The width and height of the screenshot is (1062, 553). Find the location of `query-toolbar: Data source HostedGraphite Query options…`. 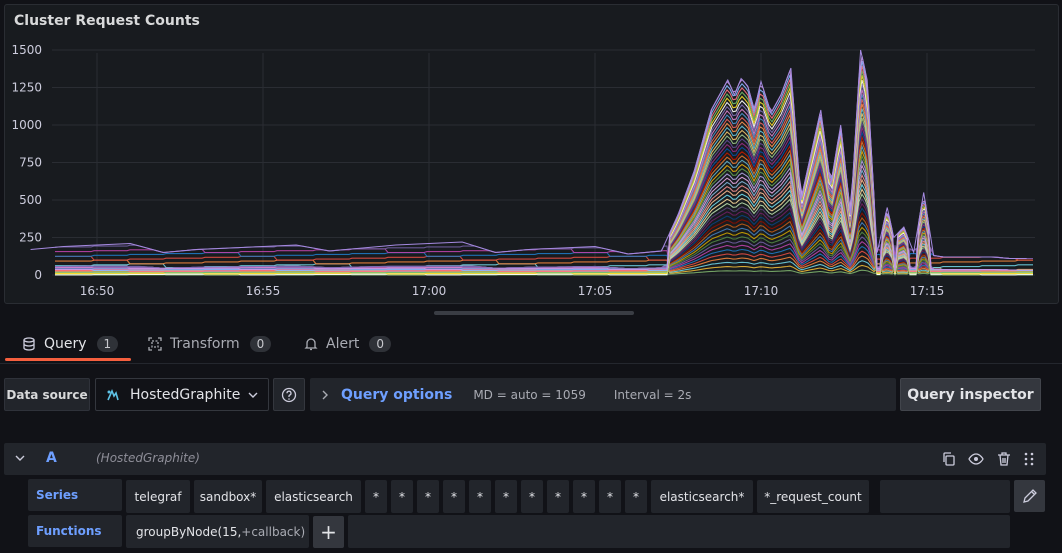

query-toolbar: Data source HostedGraphite Query options… is located at coordinates (531, 395).